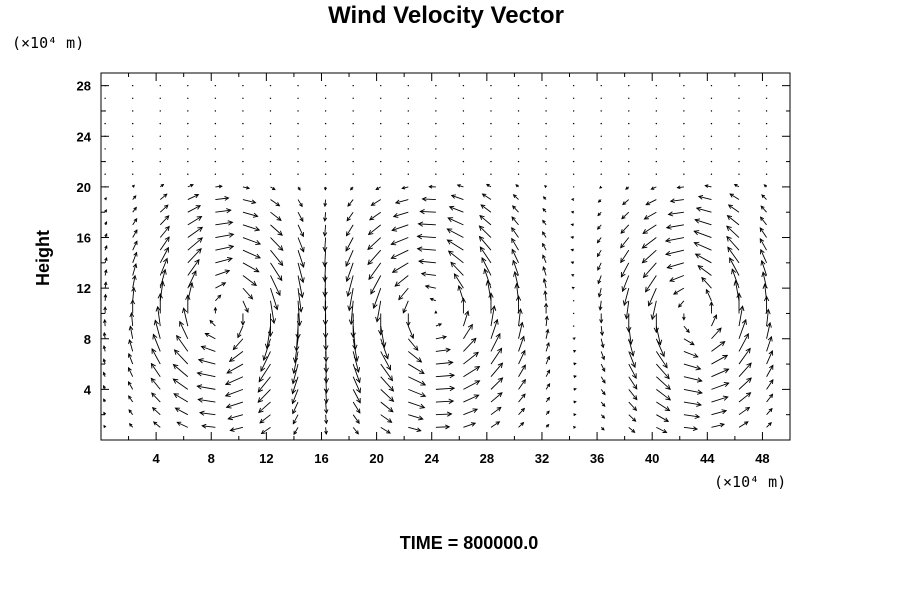  Describe the element at coordinates (84, 288) in the screenshot. I see `y-tick-label: 12` at that location.